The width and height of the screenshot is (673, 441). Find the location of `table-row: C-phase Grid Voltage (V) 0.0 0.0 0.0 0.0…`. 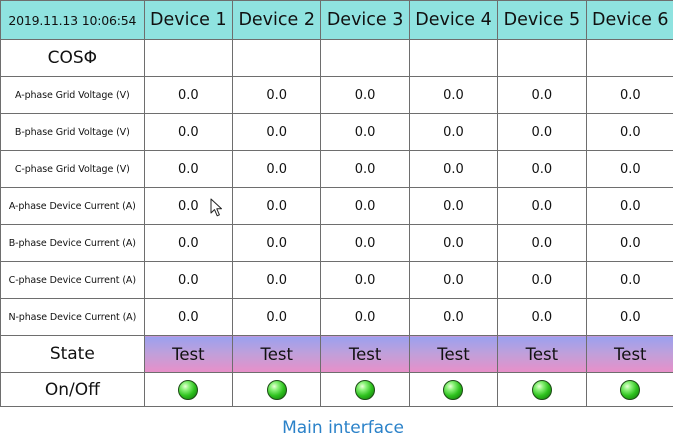

table-row: C-phase Grid Voltage (V) 0.0 0.0 0.0 0.0… is located at coordinates (336, 169).